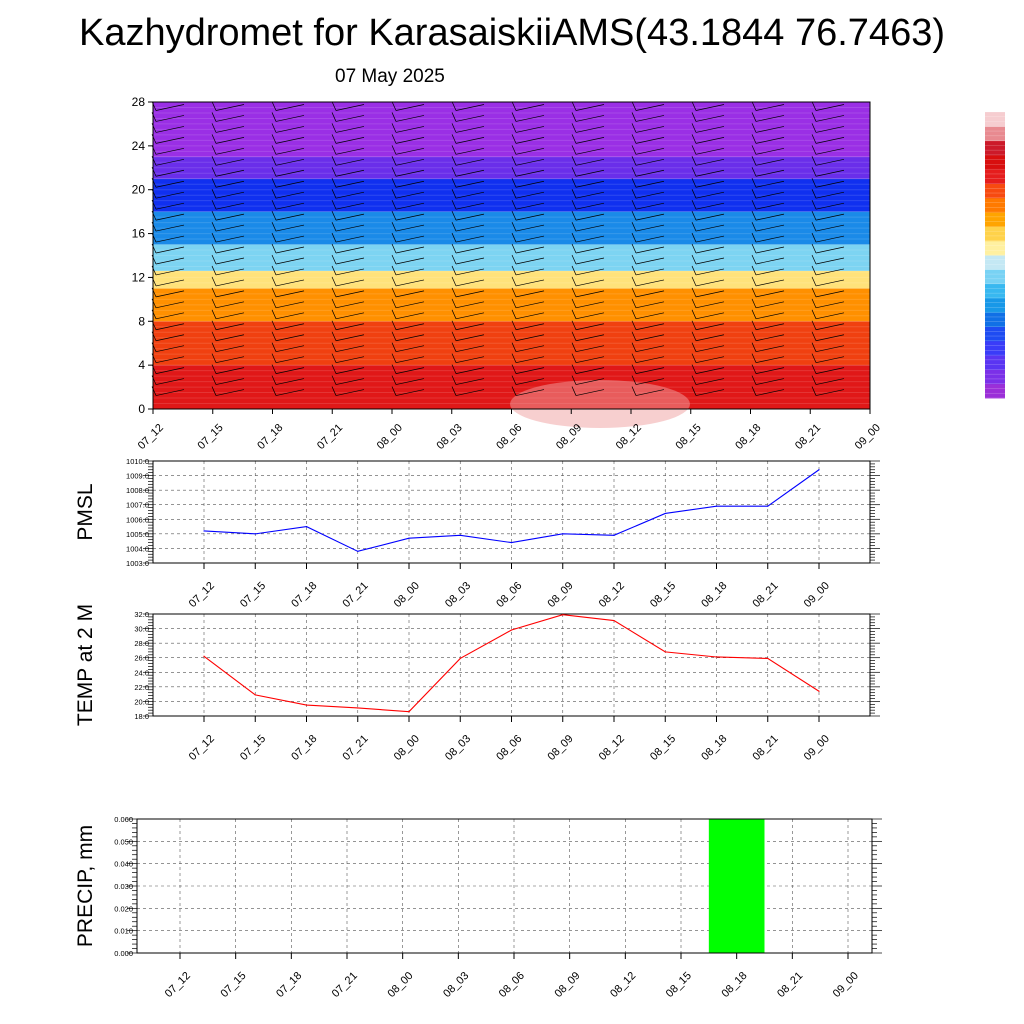 Image resolution: width=1024 pixels, height=1024 pixels. Describe the element at coordinates (600, 404) in the screenshot. I see `warm-core` at that location.